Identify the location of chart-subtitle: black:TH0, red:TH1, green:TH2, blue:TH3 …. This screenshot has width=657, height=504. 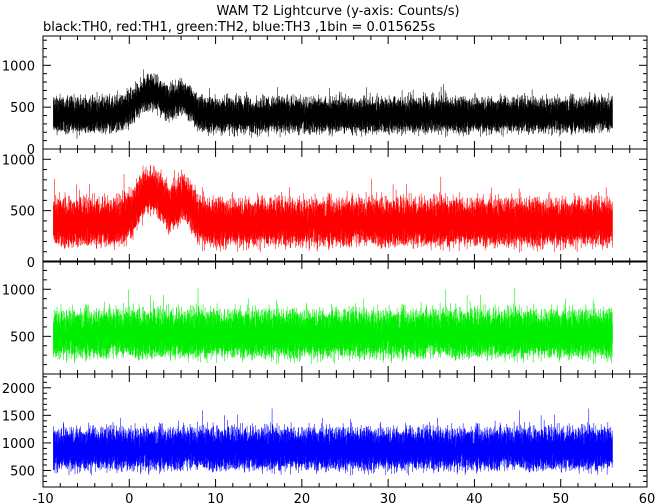
(239, 27).